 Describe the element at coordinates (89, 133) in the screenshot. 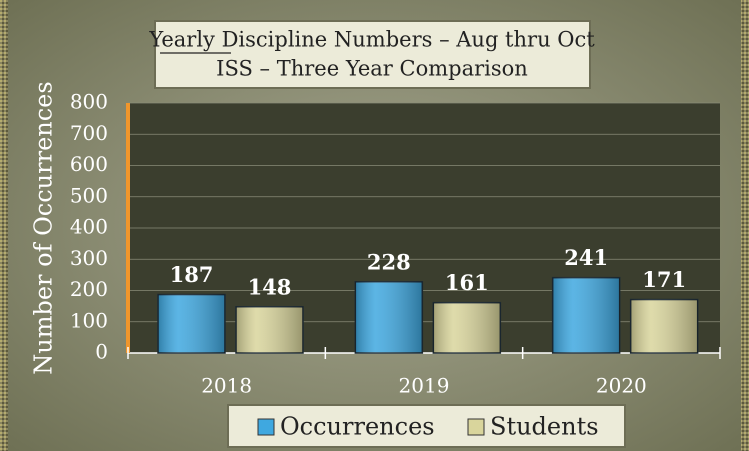

I see `y-tick-label: 700` at that location.